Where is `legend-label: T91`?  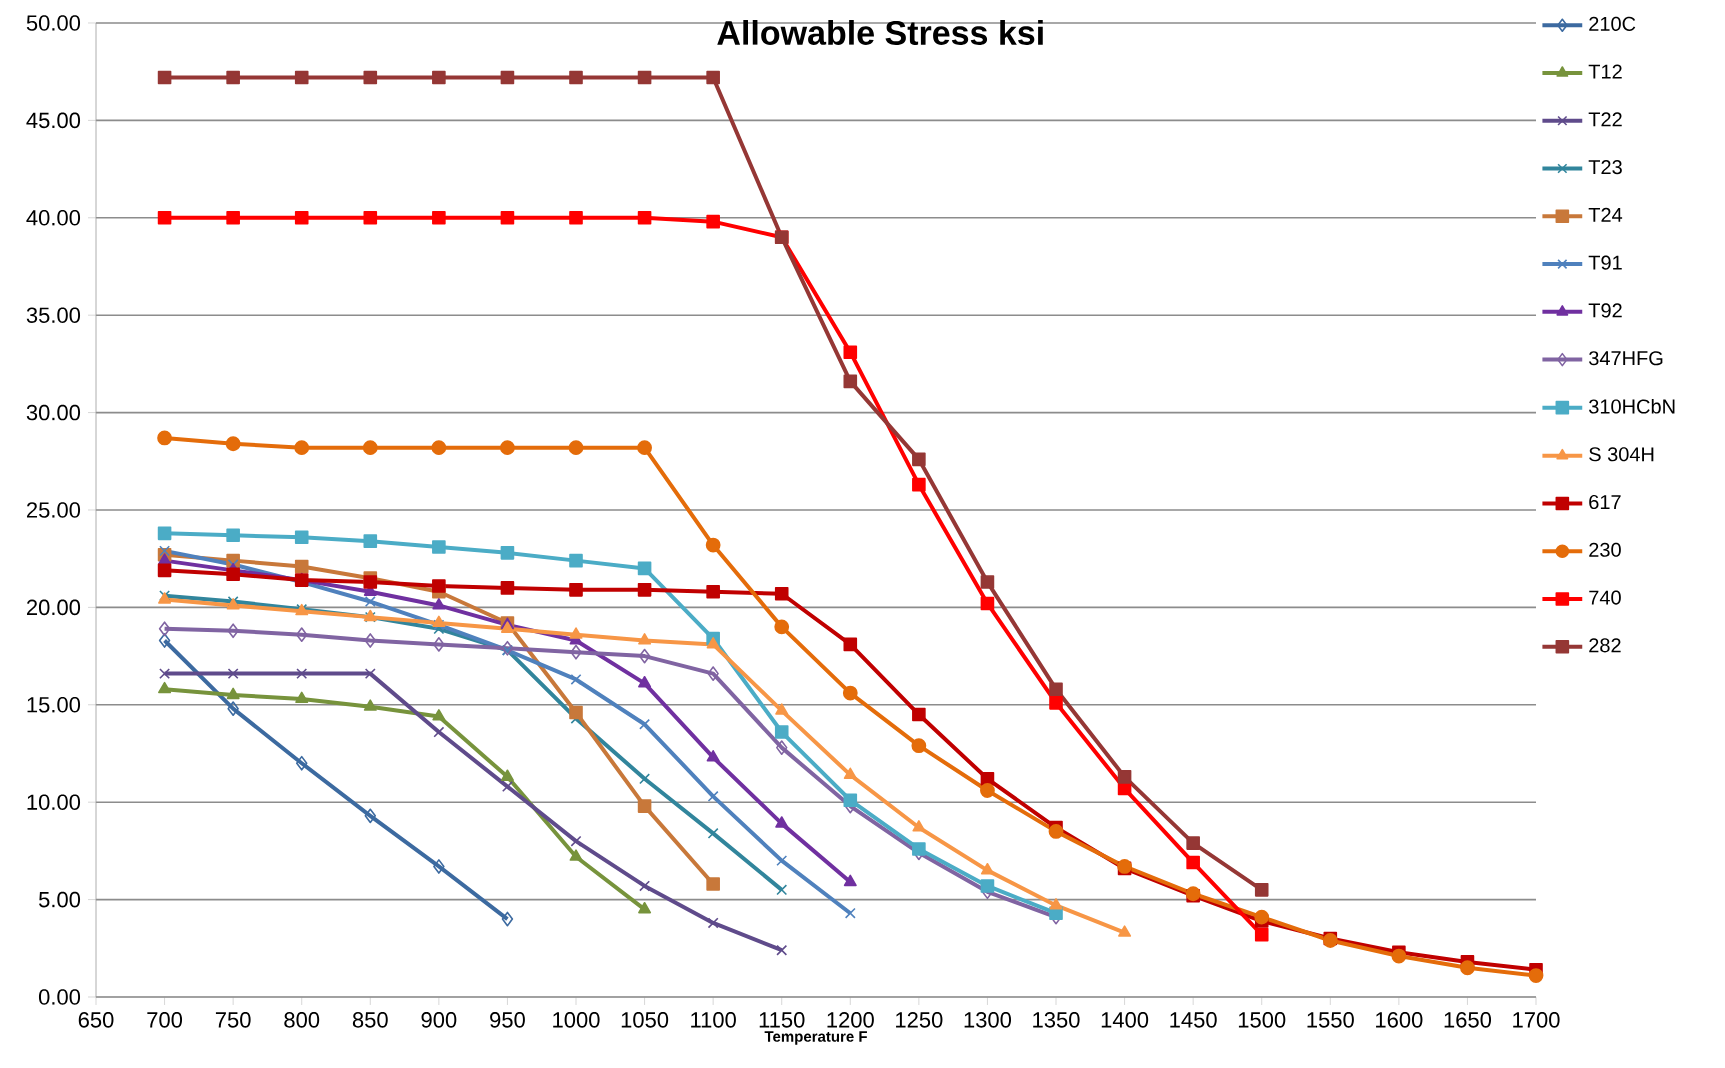
legend-label: T91 is located at coordinates (1605, 262).